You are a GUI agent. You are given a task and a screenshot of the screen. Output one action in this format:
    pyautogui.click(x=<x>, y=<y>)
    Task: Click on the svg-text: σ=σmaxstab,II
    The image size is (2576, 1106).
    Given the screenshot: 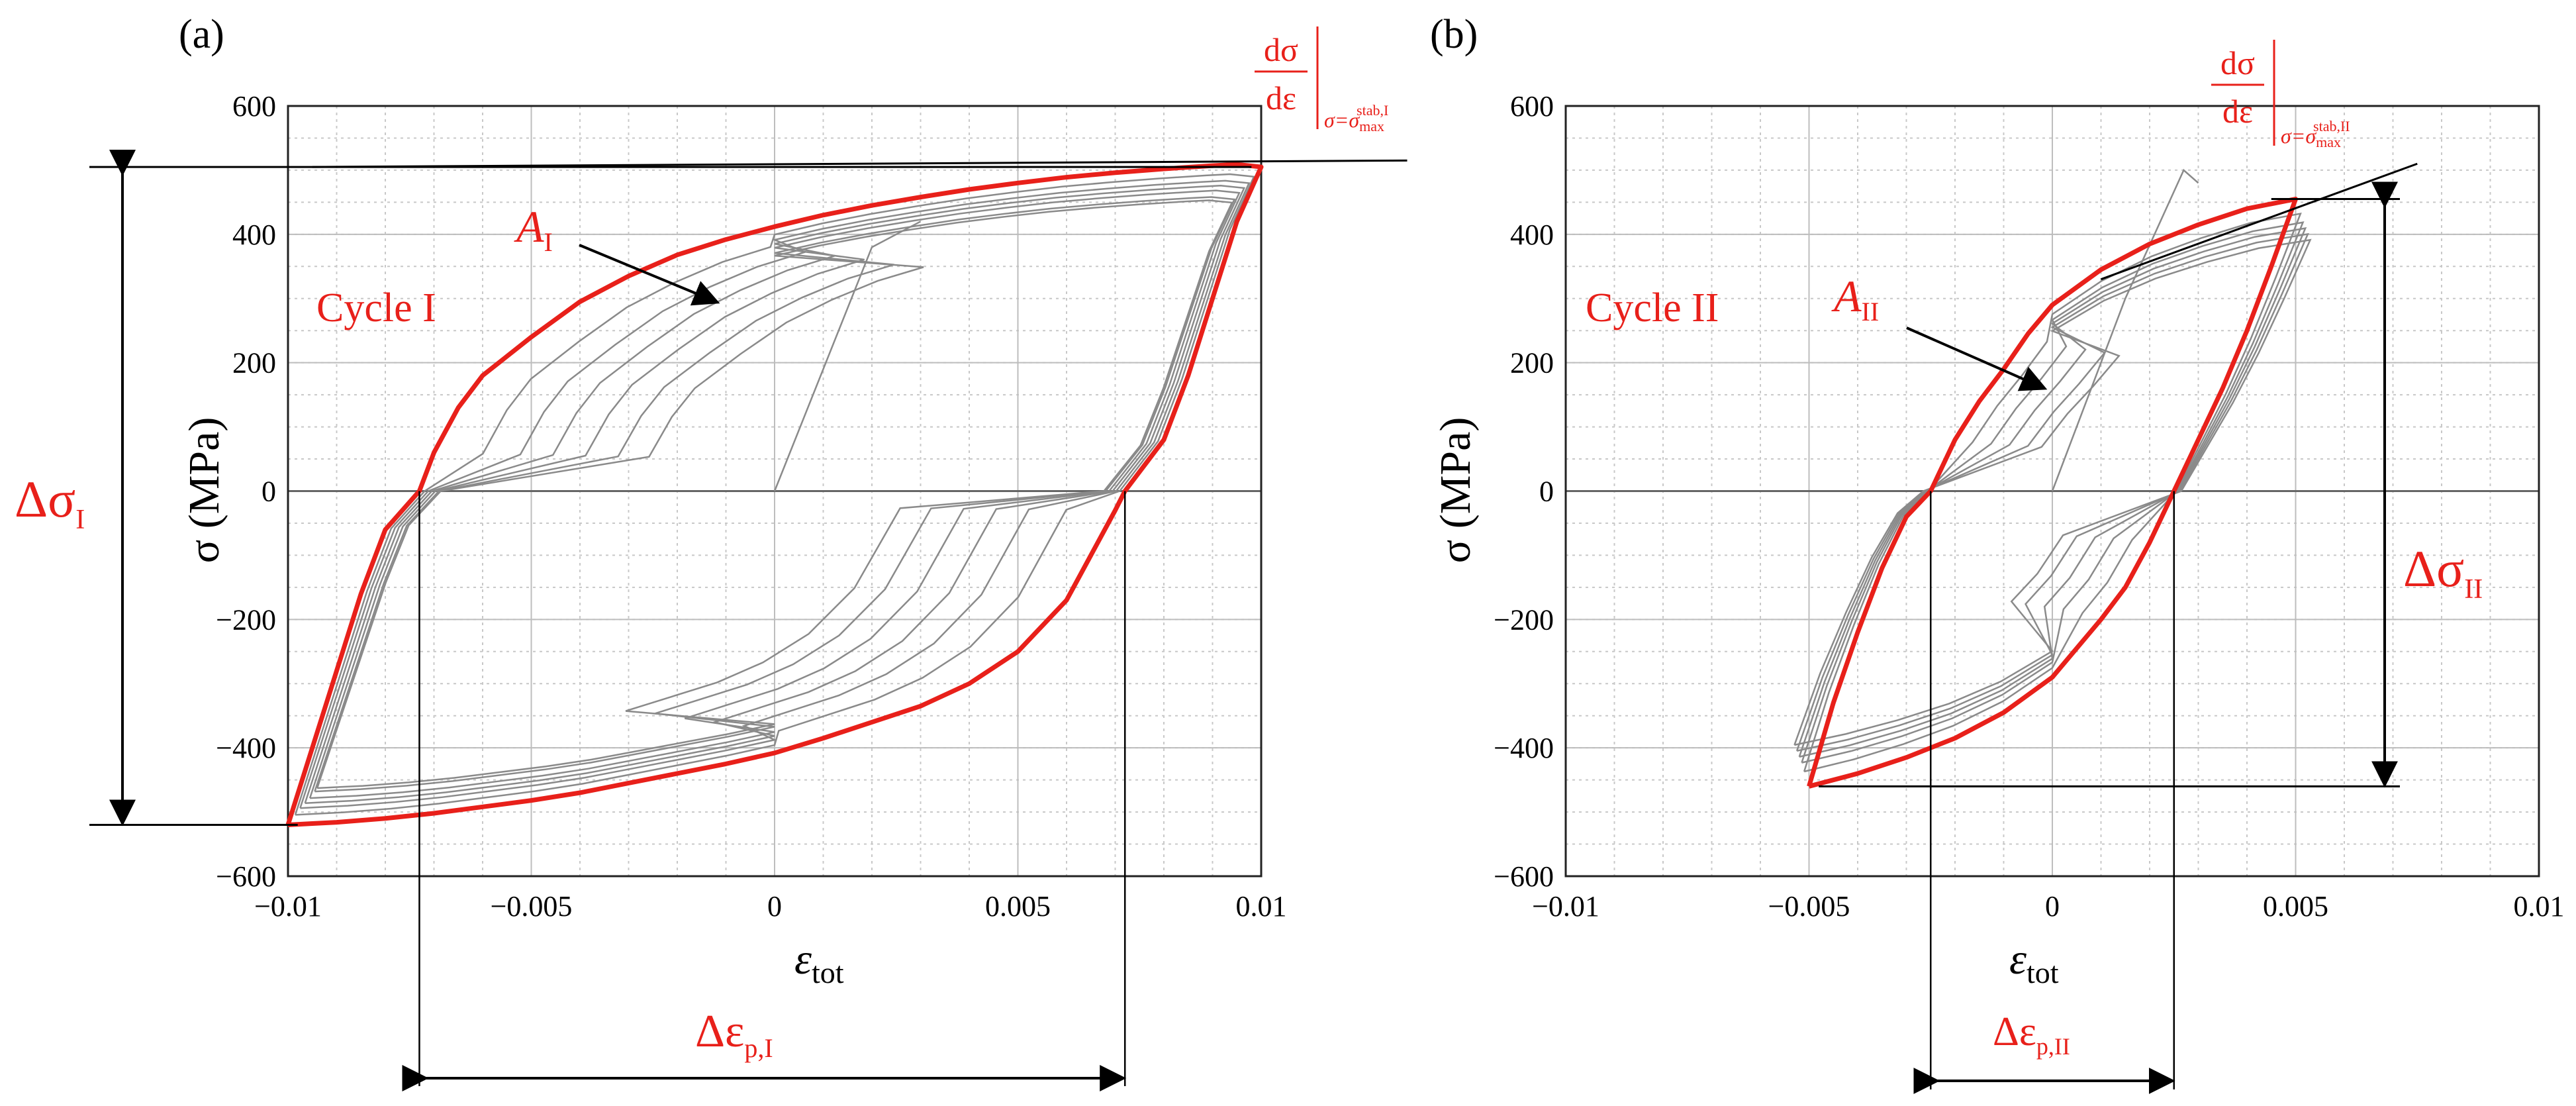 What is the action you would take?
    pyautogui.click(x=2315, y=134)
    